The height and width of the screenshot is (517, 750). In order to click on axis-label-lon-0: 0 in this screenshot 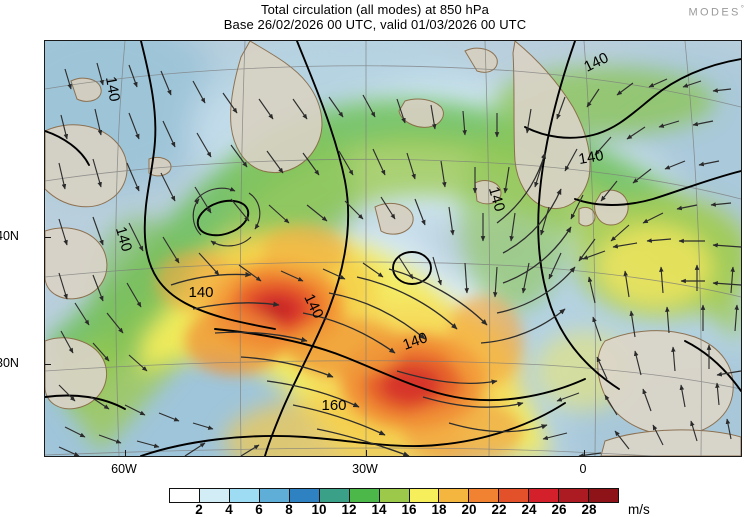, I will do `click(583, 469)`.